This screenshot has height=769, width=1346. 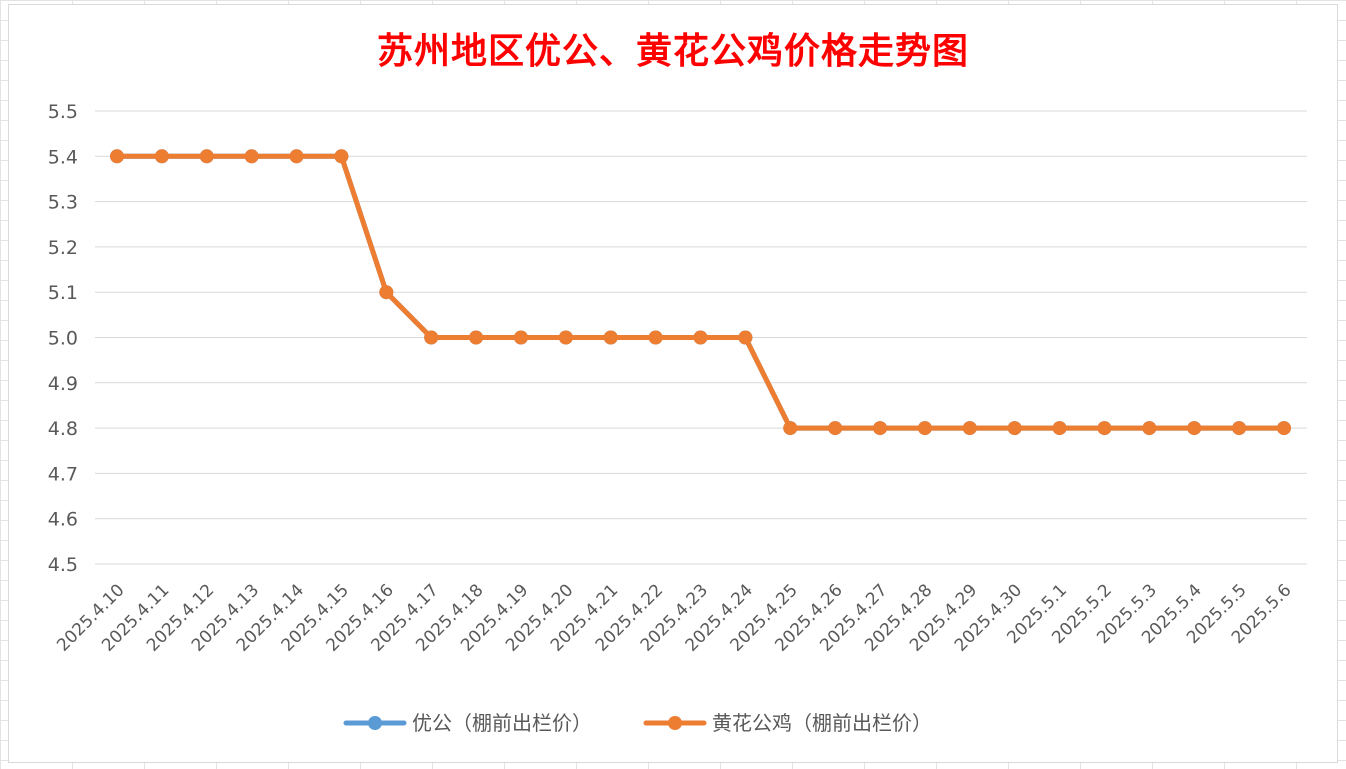 I want to click on y-tick-label: 5.1, so click(x=63, y=293).